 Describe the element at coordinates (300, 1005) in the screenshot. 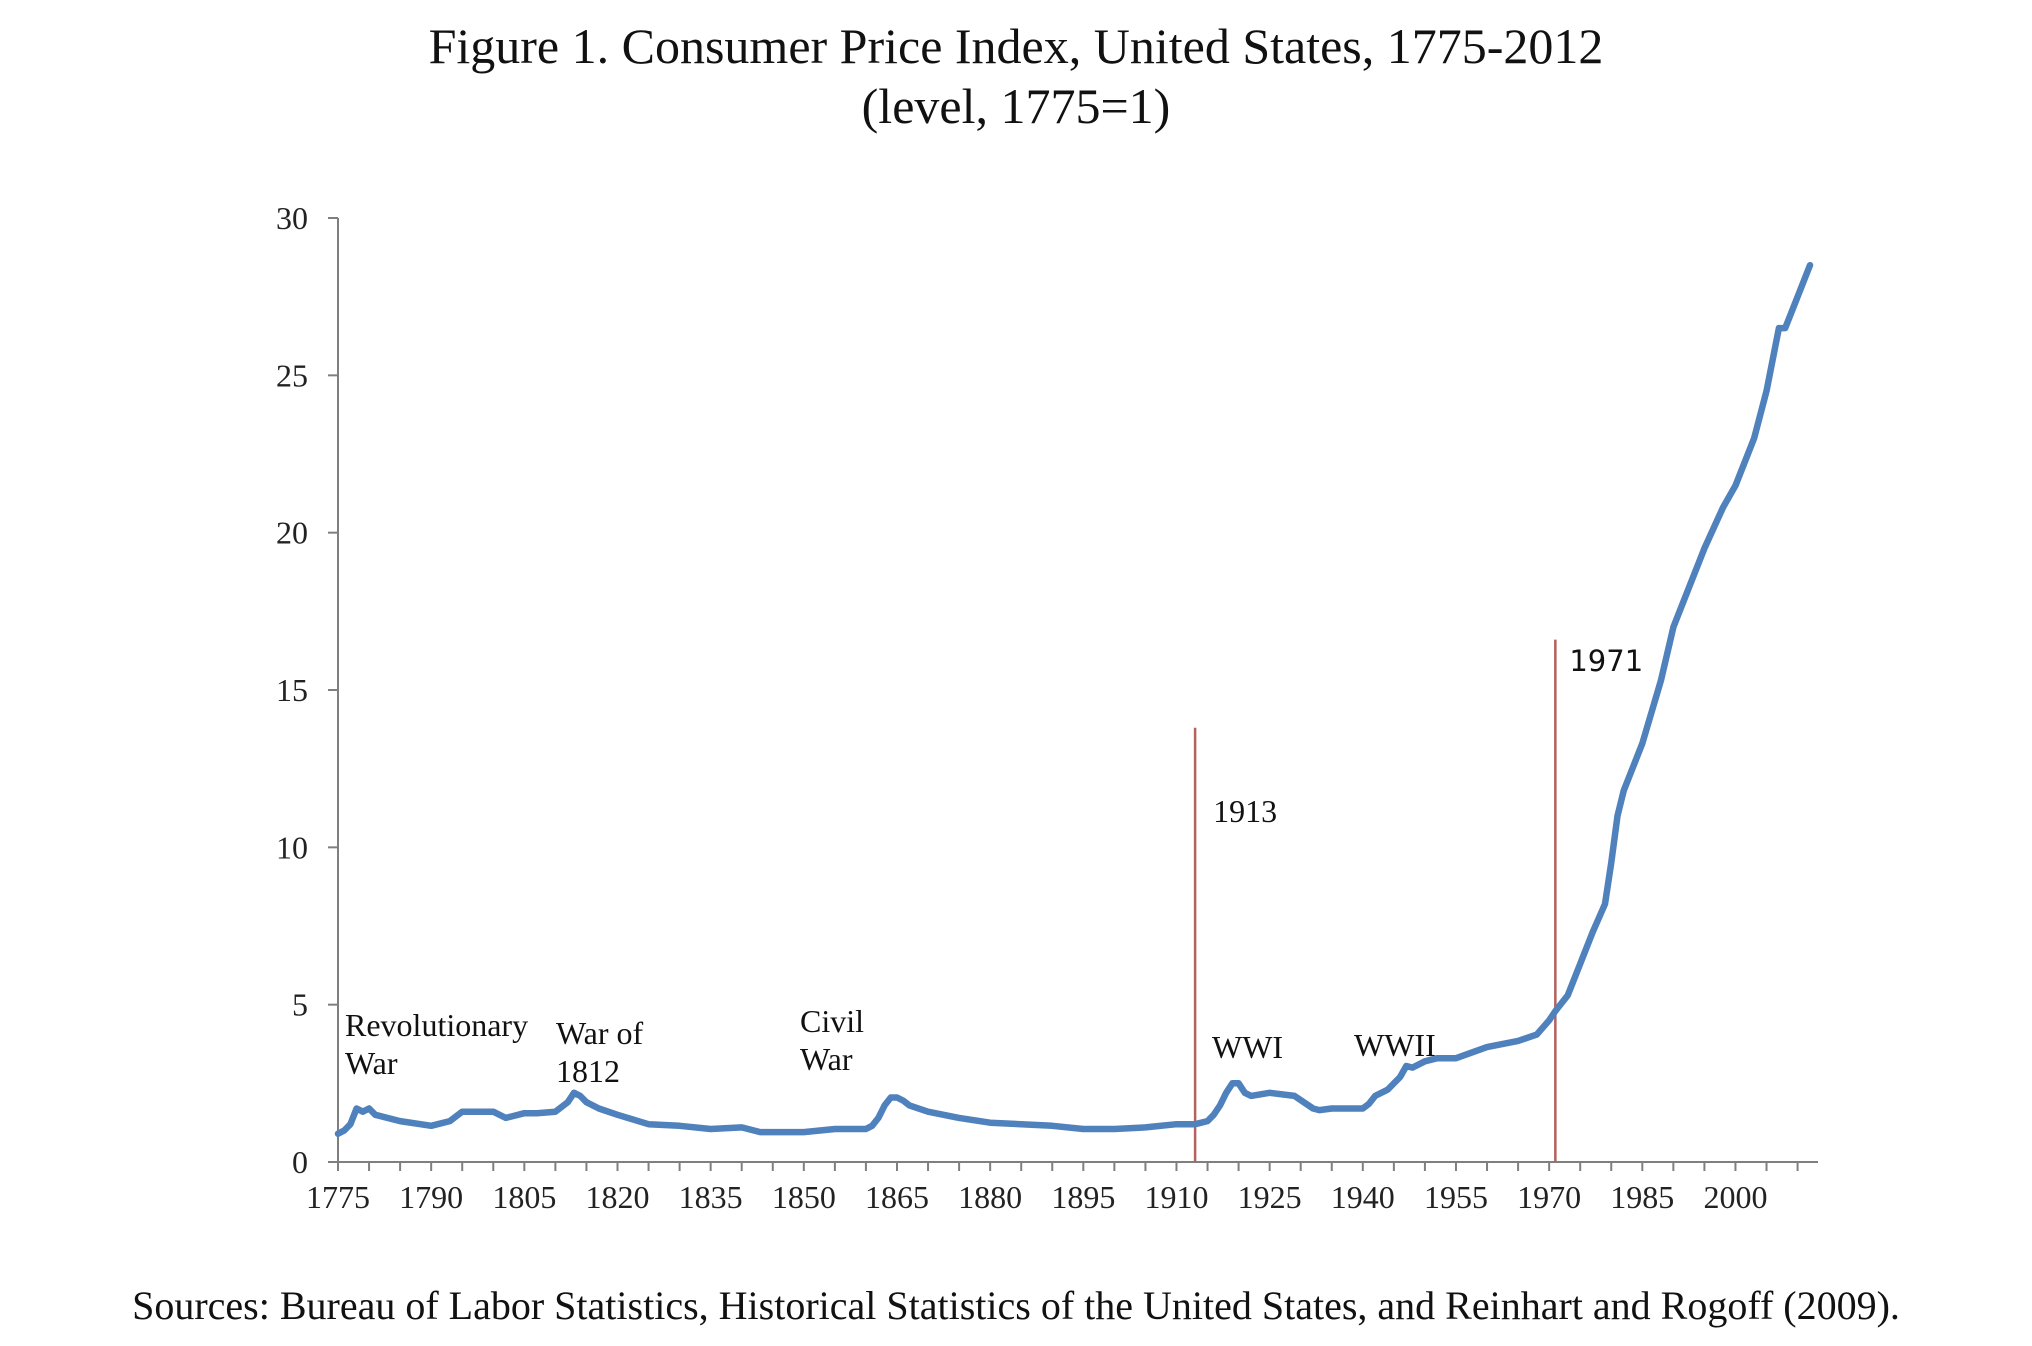

I see `y-tick-label: 5` at that location.